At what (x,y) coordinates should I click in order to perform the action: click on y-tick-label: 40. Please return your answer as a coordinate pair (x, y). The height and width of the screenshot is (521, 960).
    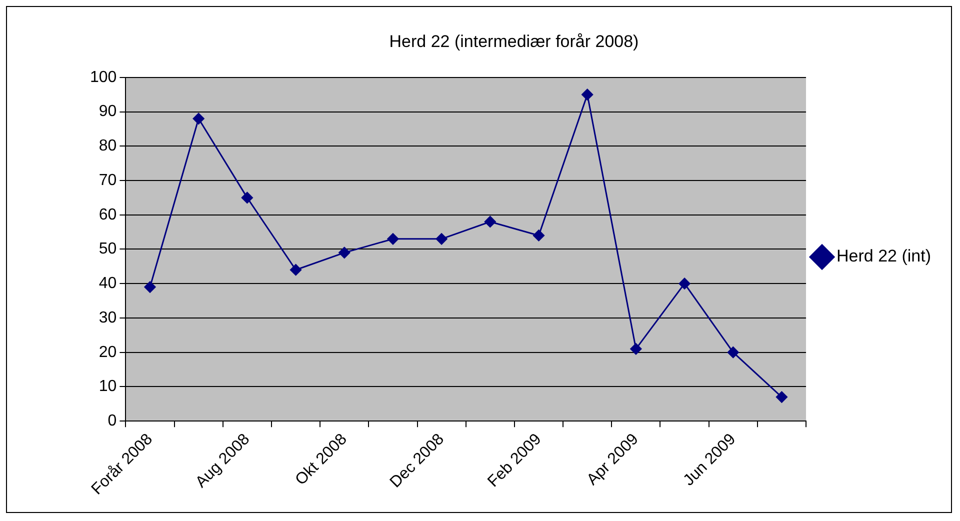
    Looking at the image, I should click on (107, 283).